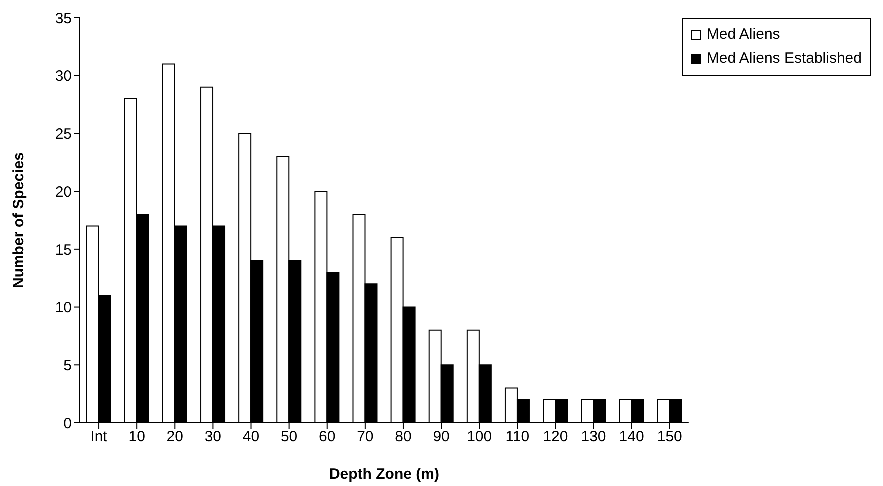 This screenshot has width=883, height=486. I want to click on y-axis-title: Number of Species, so click(19, 220).